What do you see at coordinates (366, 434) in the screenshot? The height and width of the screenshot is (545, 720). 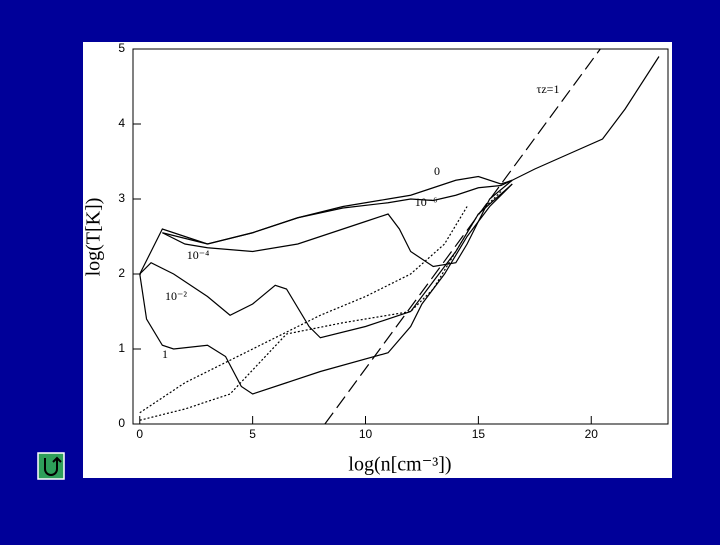 I see `x-tick-label: 10` at bounding box center [366, 434].